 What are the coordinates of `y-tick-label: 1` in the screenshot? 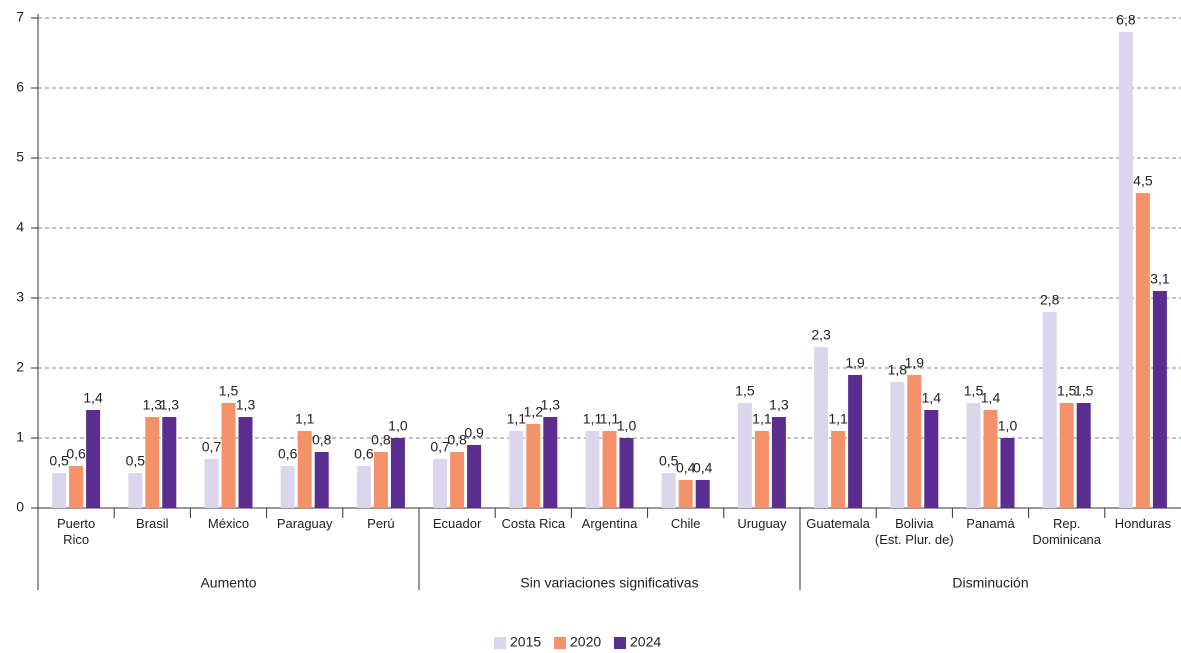 It's located at (20, 437).